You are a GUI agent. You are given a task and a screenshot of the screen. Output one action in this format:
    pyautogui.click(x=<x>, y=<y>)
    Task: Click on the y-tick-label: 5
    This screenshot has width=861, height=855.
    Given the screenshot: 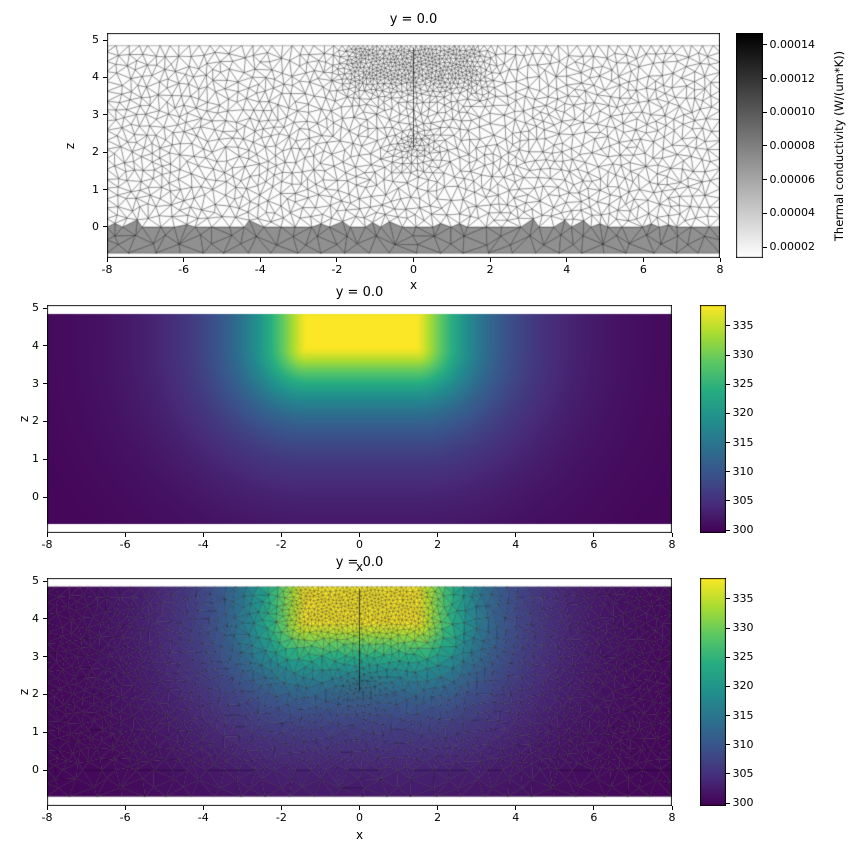 What is the action you would take?
    pyautogui.click(x=95, y=40)
    